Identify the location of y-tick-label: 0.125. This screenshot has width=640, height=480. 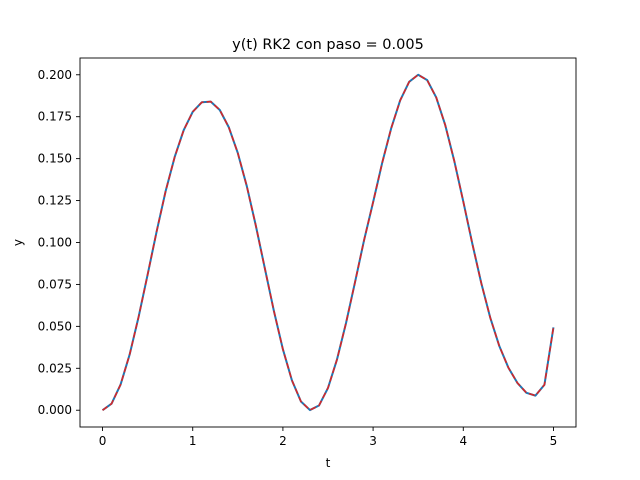
(55, 201).